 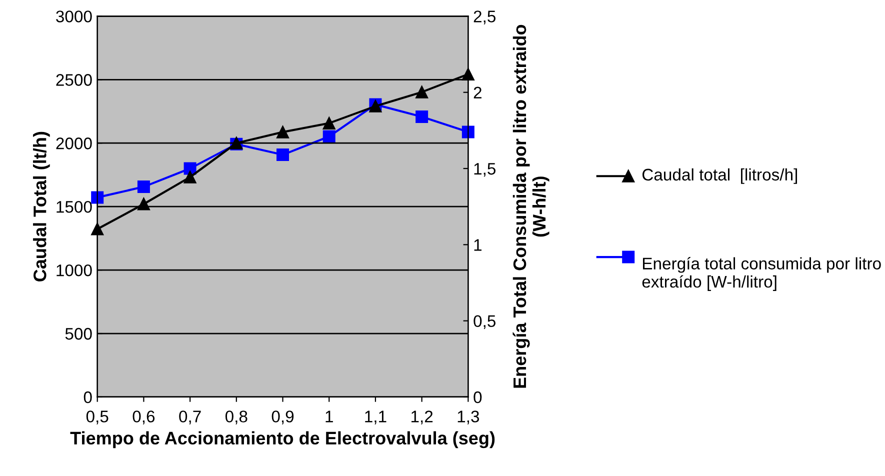 What do you see at coordinates (469, 417) in the screenshot?
I see `x-tick-label: 1,3` at bounding box center [469, 417].